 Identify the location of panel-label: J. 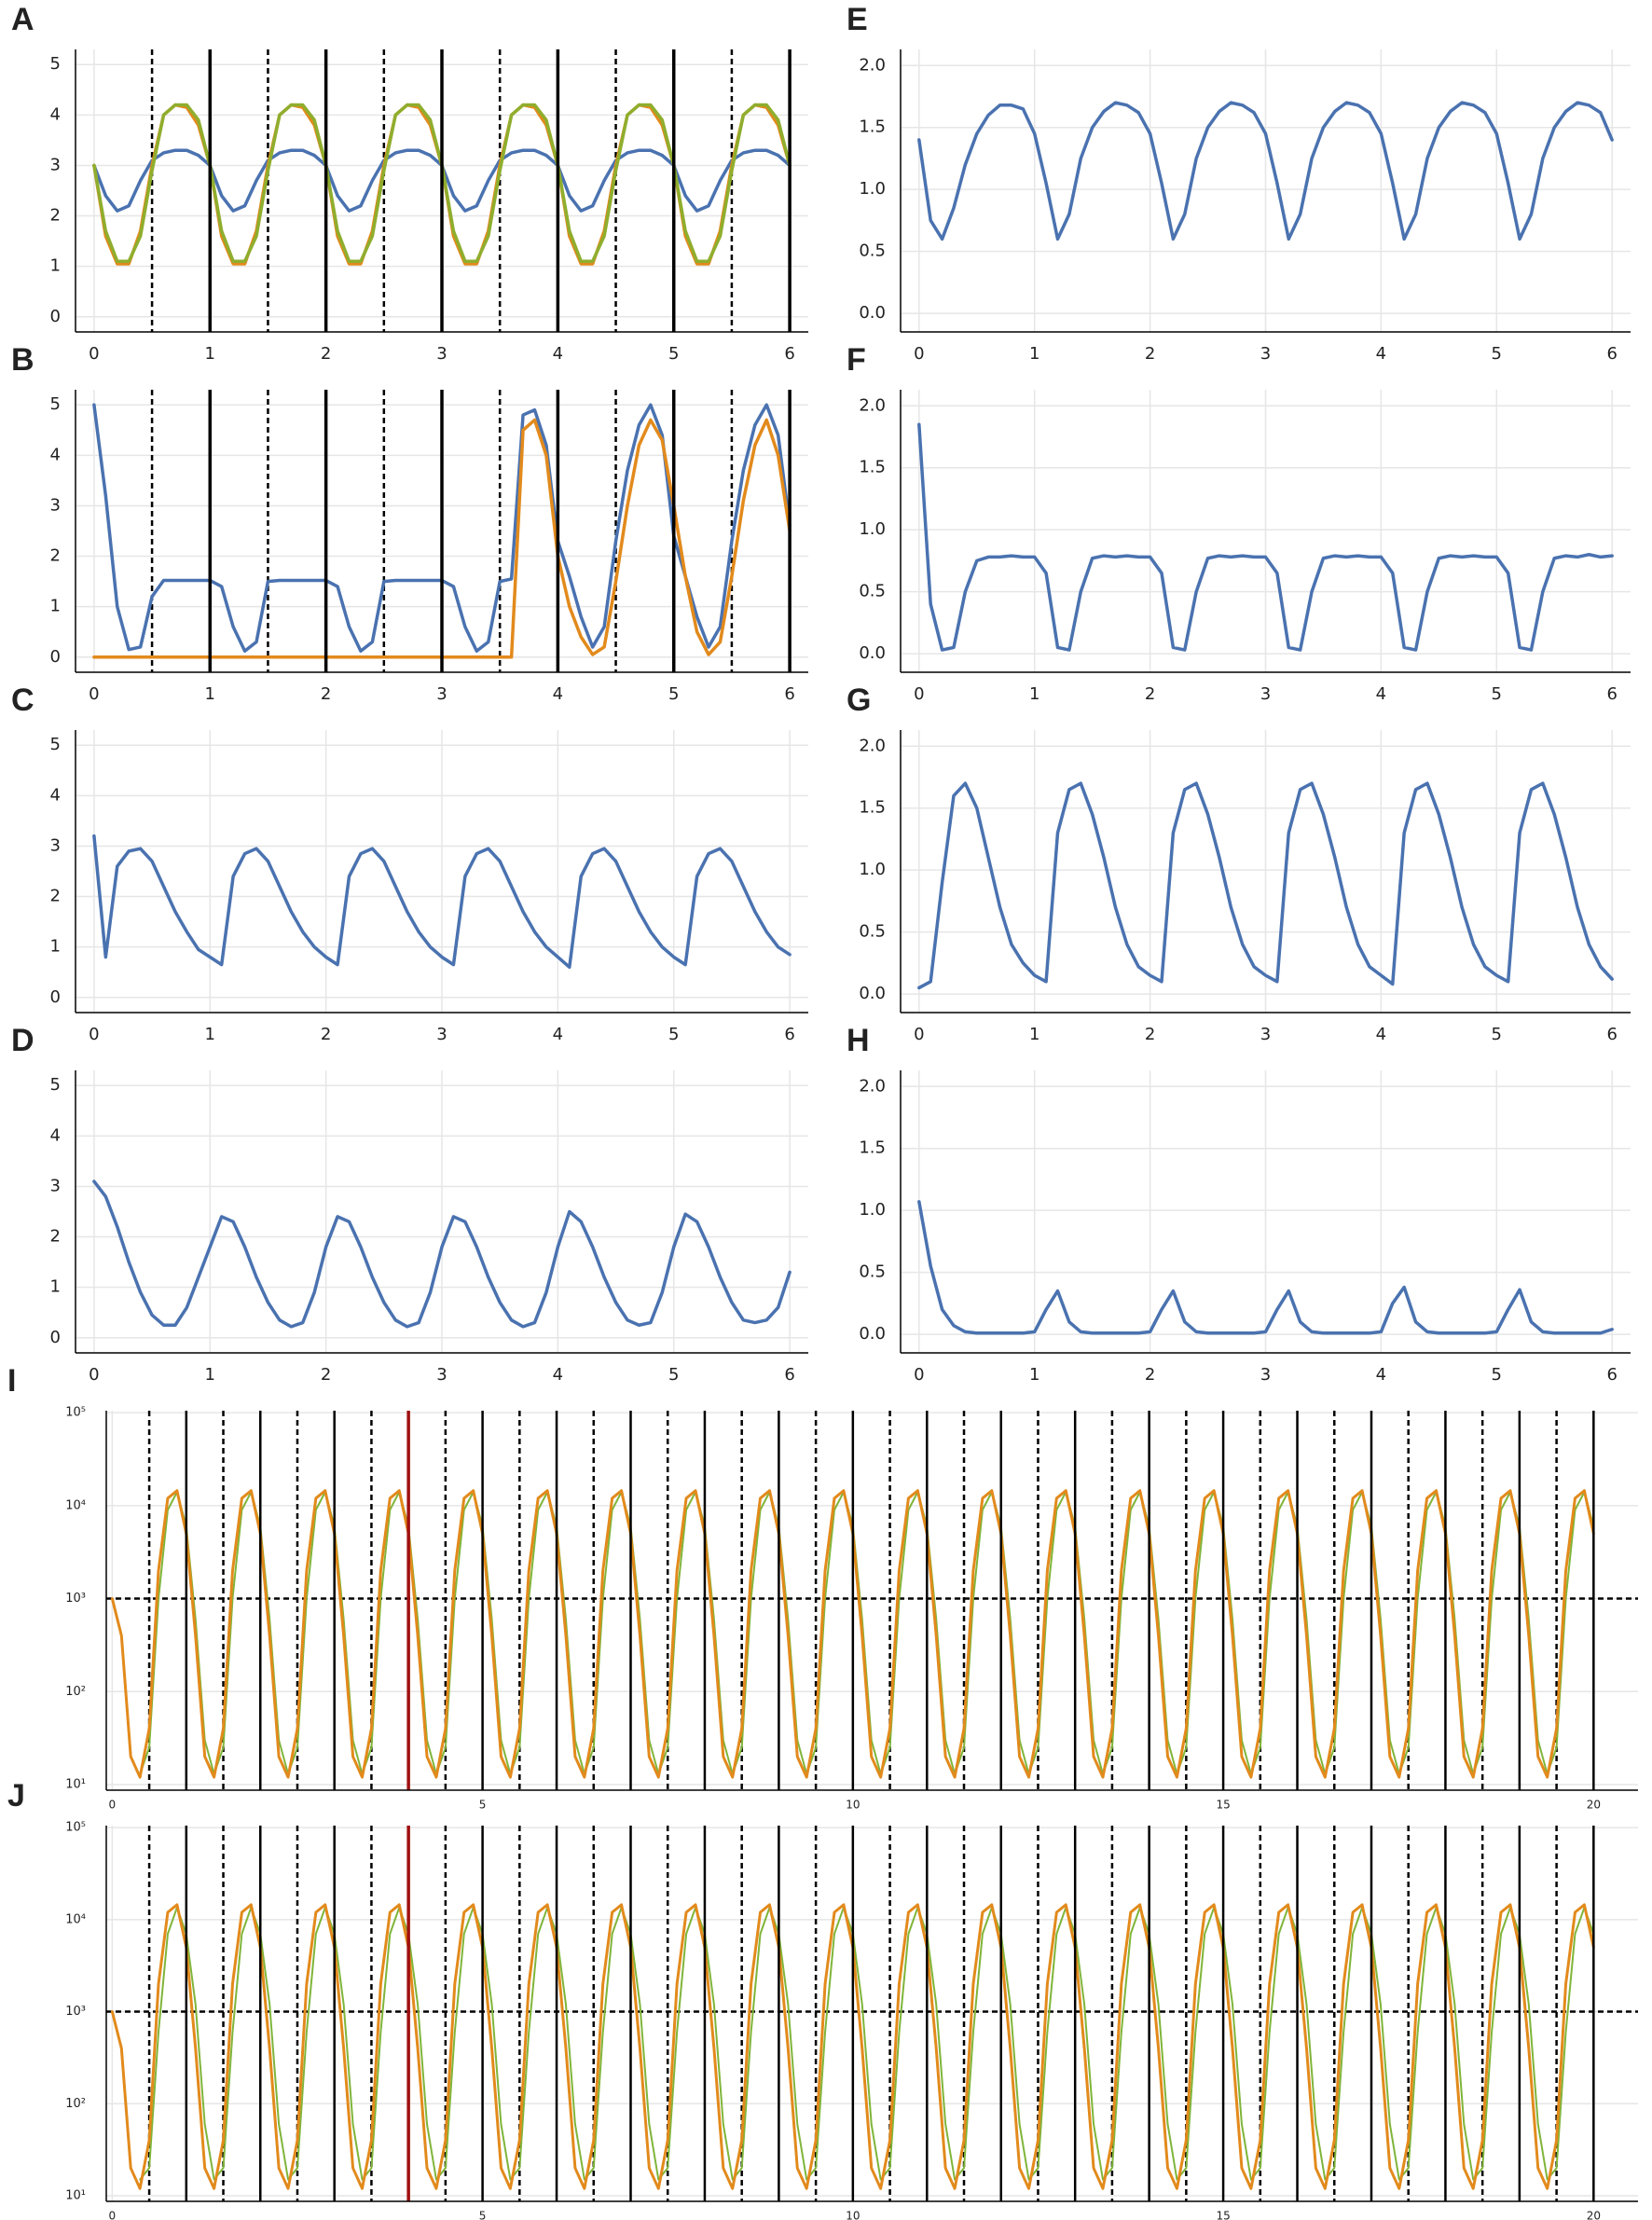
(16, 1795).